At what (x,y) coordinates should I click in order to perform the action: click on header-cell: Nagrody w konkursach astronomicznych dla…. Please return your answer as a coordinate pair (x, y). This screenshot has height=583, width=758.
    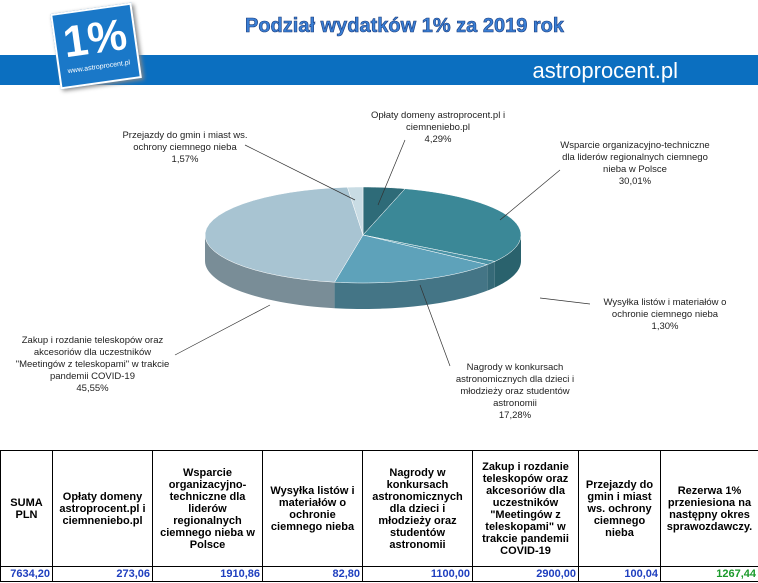
    Looking at the image, I should click on (417, 508).